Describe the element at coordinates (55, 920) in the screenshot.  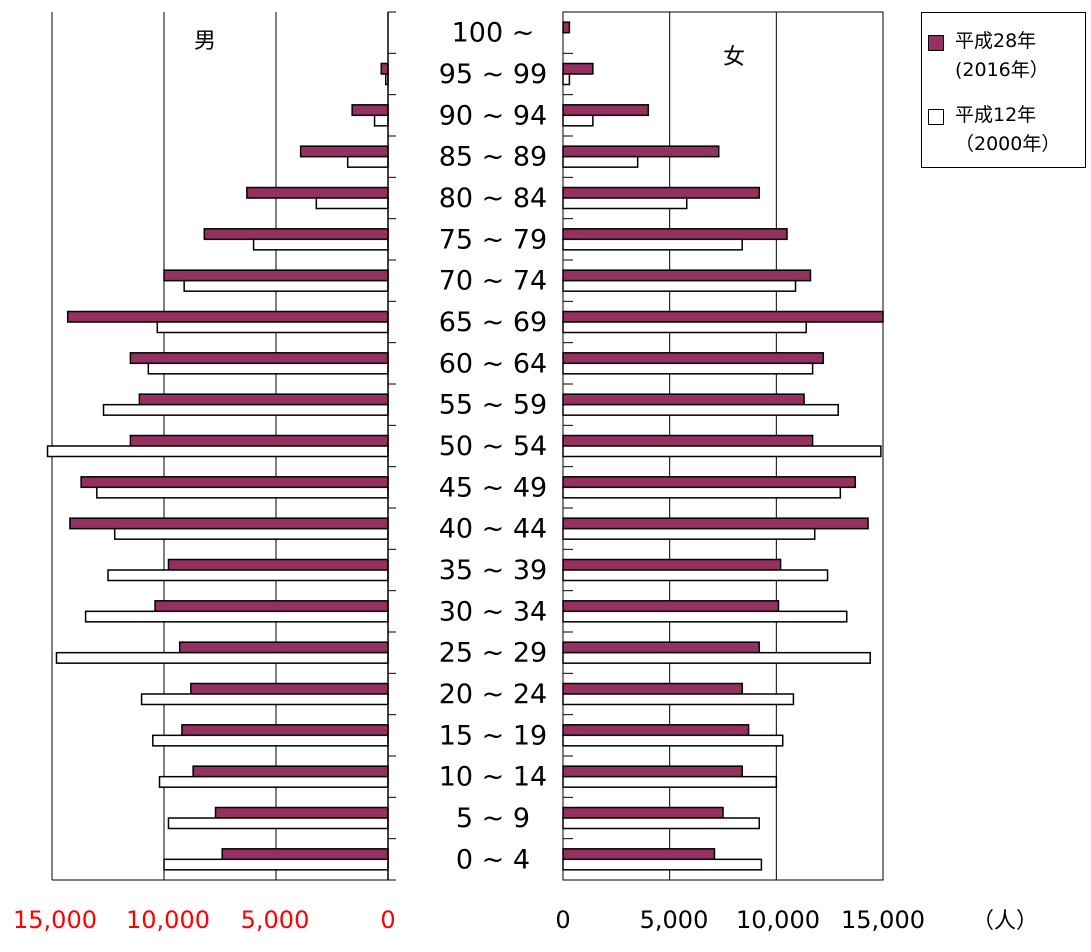
I see `male-tick-label-0: 15,000` at that location.